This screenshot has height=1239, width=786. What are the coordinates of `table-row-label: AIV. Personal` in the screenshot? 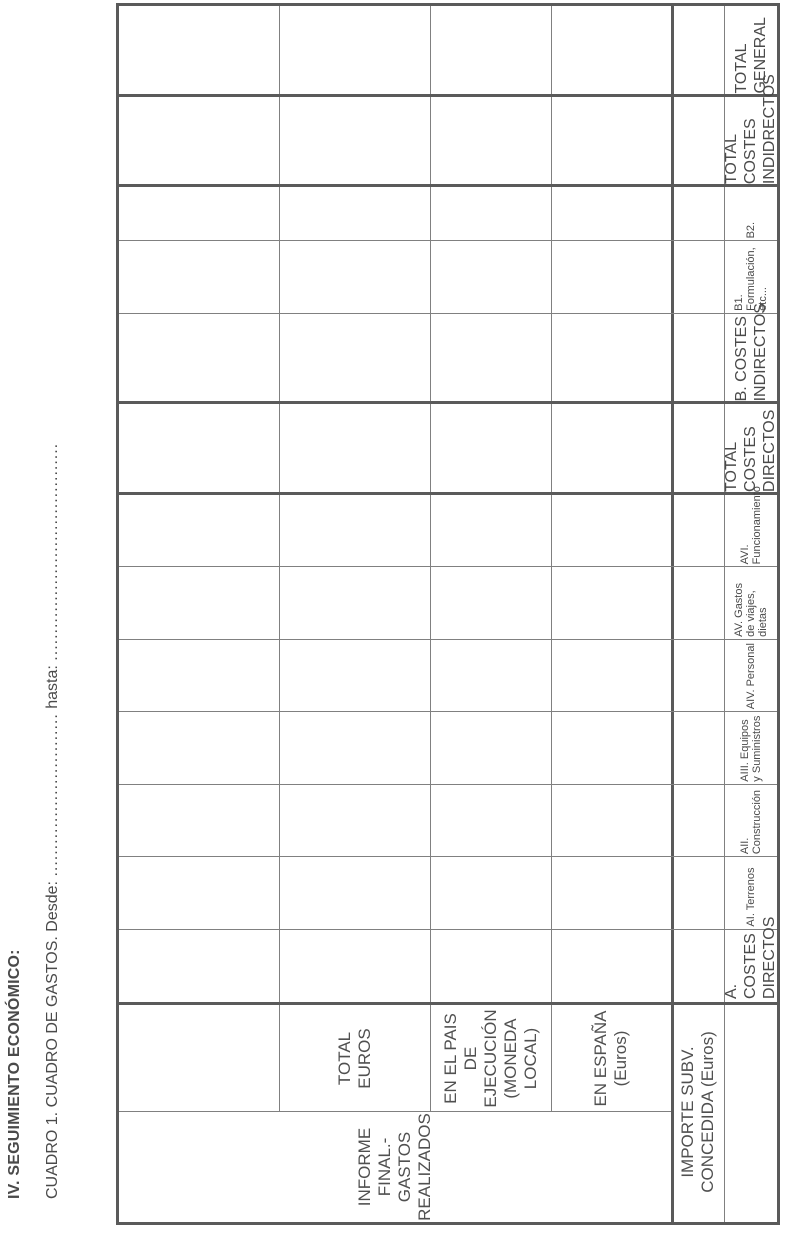 It's located at (750, 675).